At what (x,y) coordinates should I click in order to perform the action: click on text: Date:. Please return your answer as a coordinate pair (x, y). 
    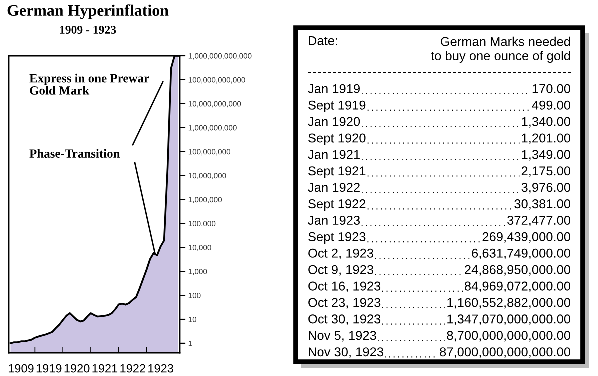
    Looking at the image, I should click on (323, 41).